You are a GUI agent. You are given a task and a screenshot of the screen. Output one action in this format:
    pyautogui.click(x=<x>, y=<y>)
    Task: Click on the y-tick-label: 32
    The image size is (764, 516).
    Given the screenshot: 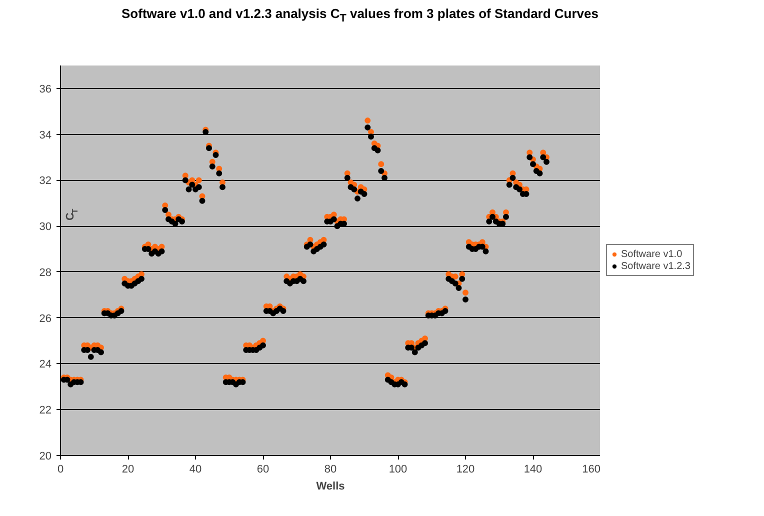 What is the action you would take?
    pyautogui.click(x=45, y=181)
    